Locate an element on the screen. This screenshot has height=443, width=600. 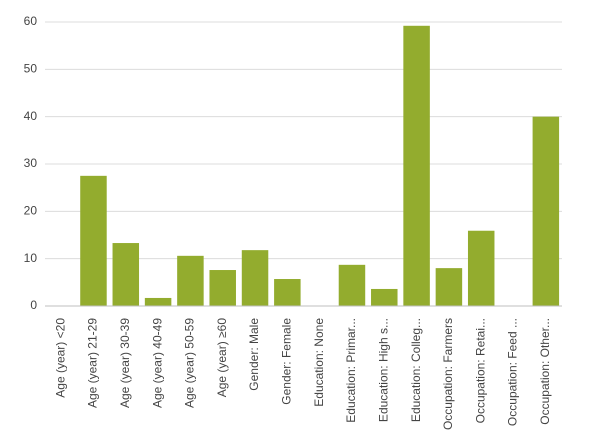
x-tick-label: Gender: Female is located at coordinates (287, 361).